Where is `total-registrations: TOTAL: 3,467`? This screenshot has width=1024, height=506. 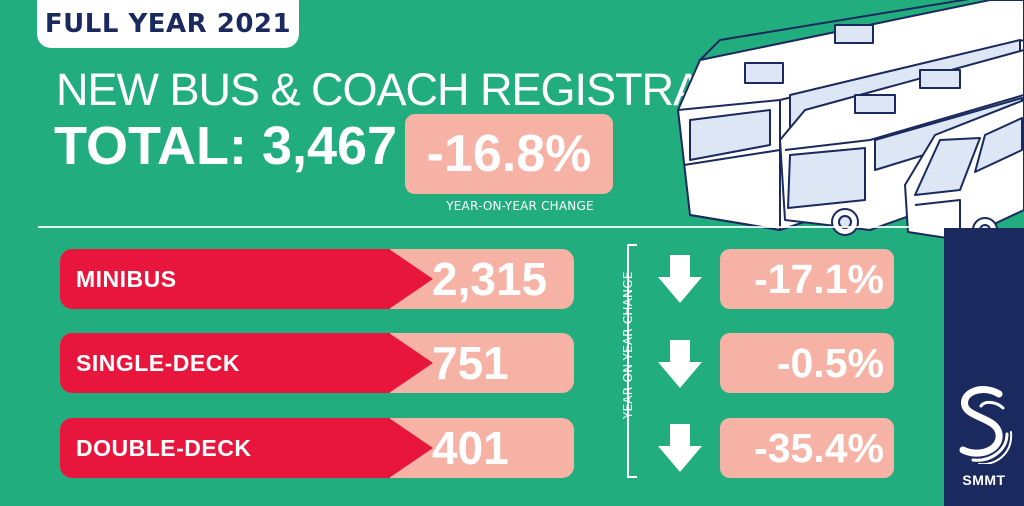 total-registrations: TOTAL: 3,467 is located at coordinates (226, 146).